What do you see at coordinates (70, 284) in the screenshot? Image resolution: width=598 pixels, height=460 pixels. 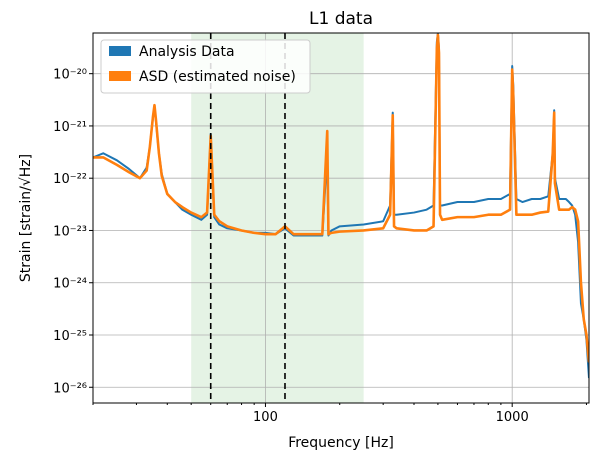 I see `y-tick-label: 10⁻²⁴` at bounding box center [70, 284].